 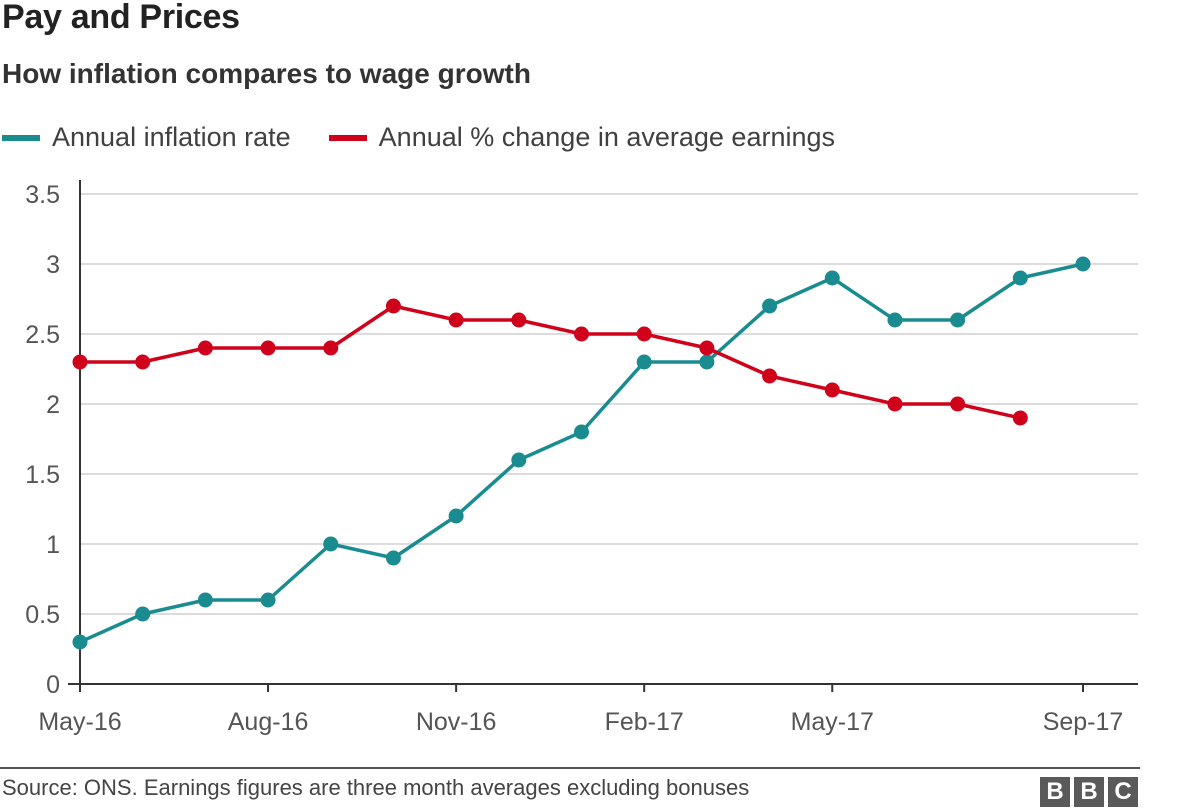 I want to click on source-divider, so click(x=570, y=768).